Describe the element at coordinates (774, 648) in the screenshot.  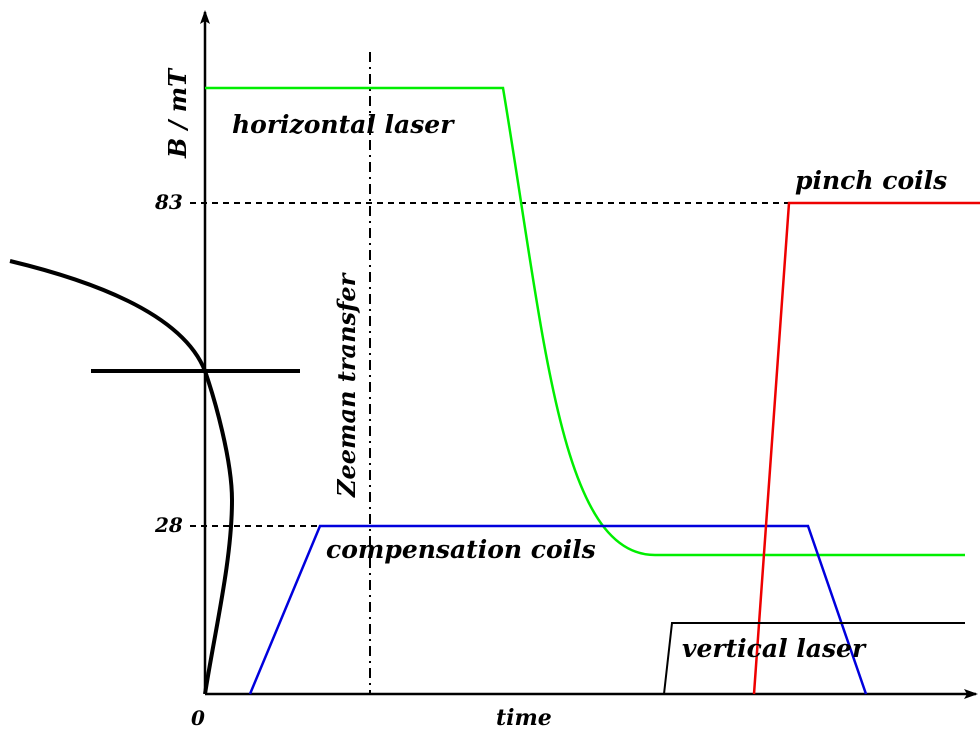
I see `vertical-laser-label: vertical laser` at that location.